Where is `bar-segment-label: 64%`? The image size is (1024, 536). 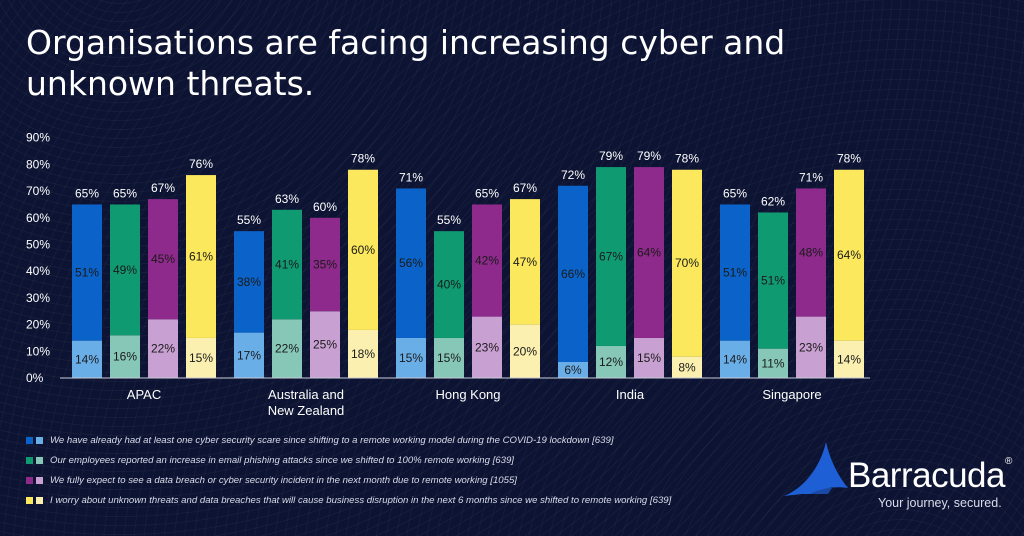 bar-segment-label: 64% is located at coordinates (849, 255).